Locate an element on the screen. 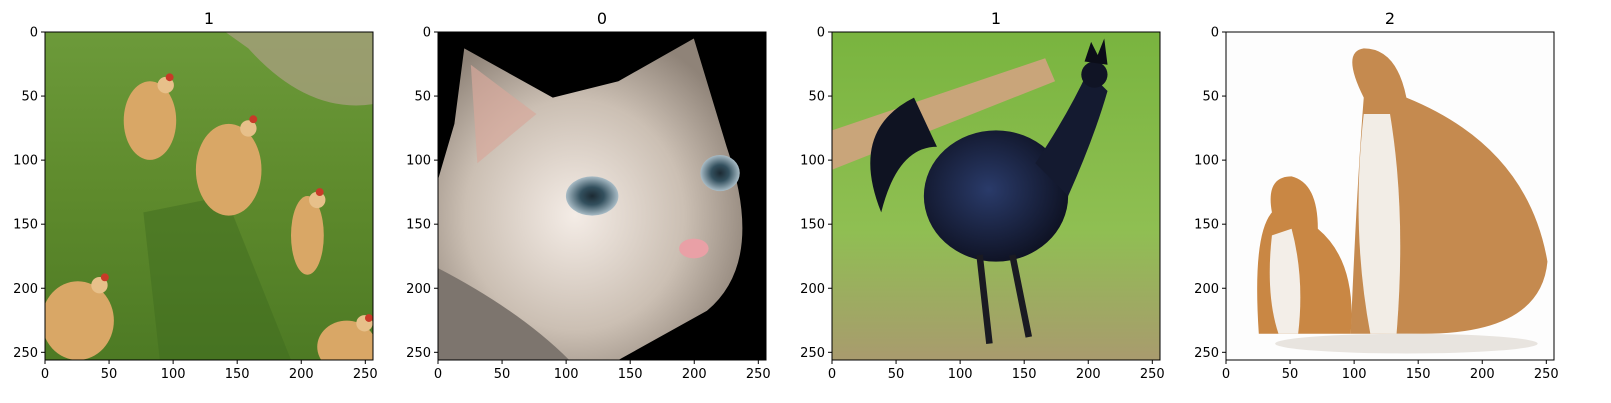 This screenshot has width=1611, height=403. rooster-tail is located at coordinates (903, 155).